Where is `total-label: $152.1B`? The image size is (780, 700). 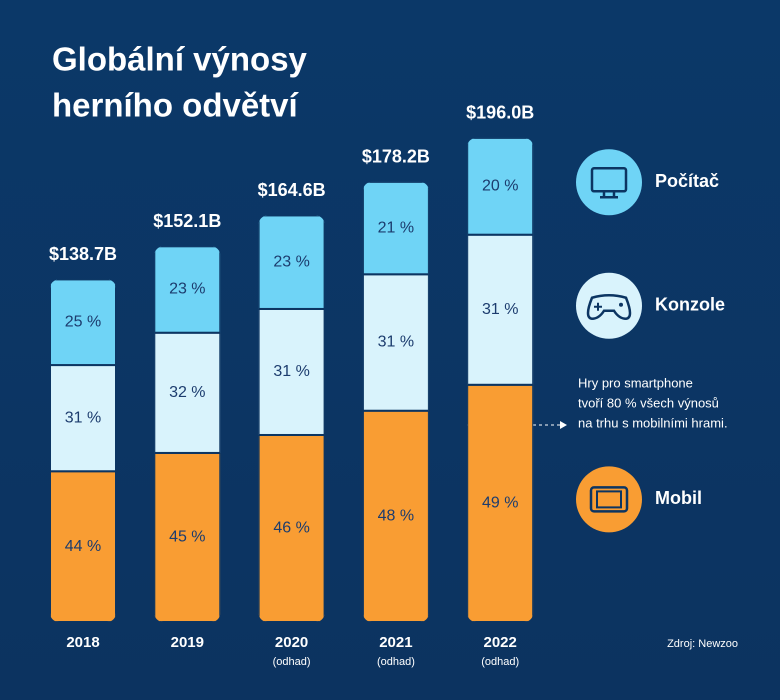
total-label: $152.1B is located at coordinates (187, 221).